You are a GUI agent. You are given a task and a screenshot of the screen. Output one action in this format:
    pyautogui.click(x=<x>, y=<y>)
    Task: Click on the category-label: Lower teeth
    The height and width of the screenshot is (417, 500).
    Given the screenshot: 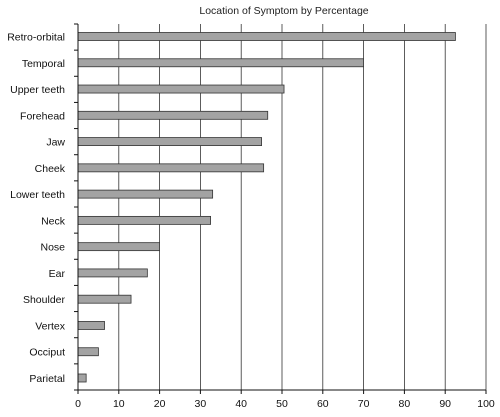 What is the action you would take?
    pyautogui.click(x=37, y=195)
    